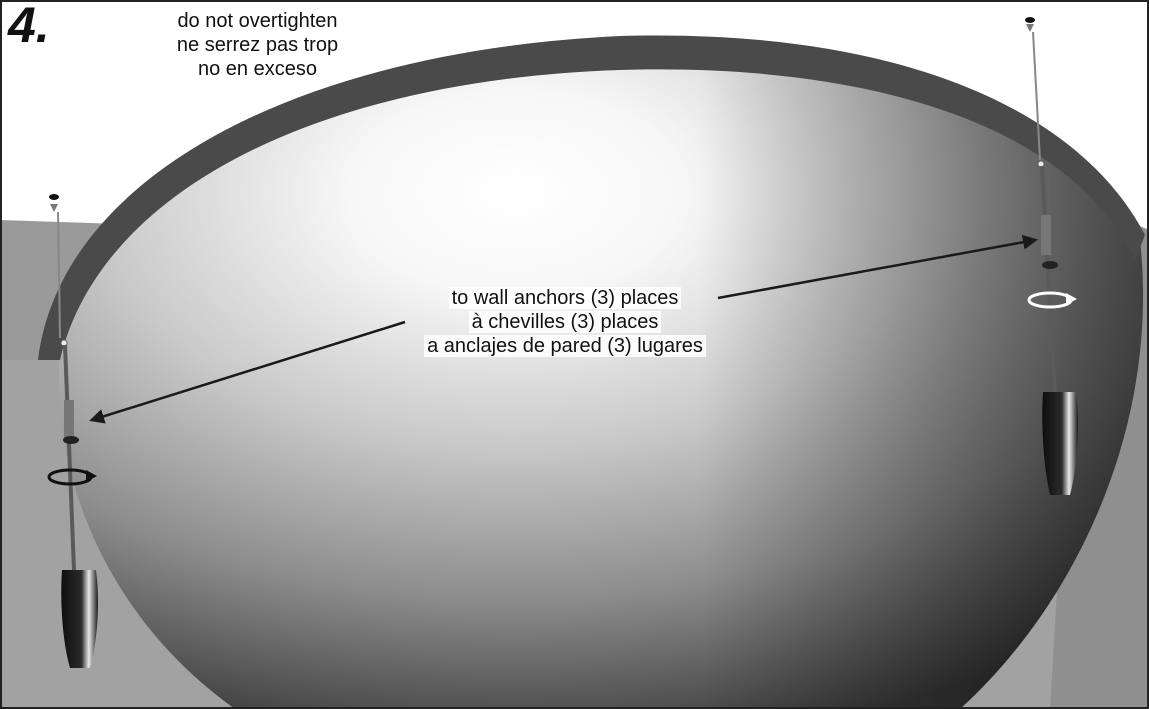 This screenshot has width=1149, height=709. I want to click on anchor-line-en: to wall anchors (3) places, so click(565, 298).